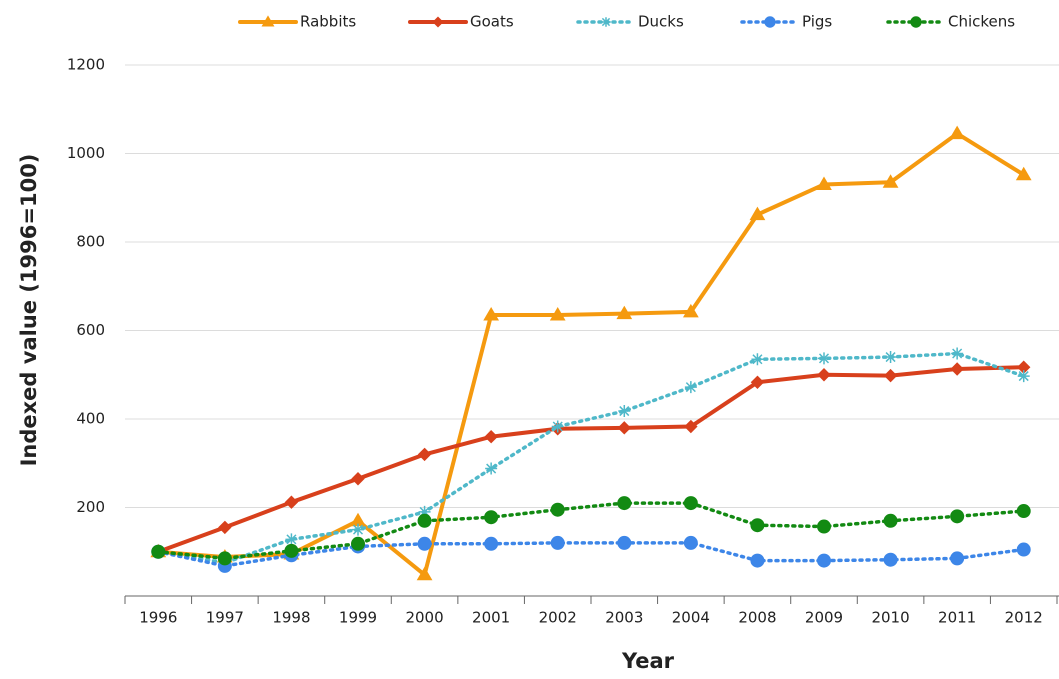  Describe the element at coordinates (461, 22) in the screenshot. I see `legend-item: Goats` at that location.